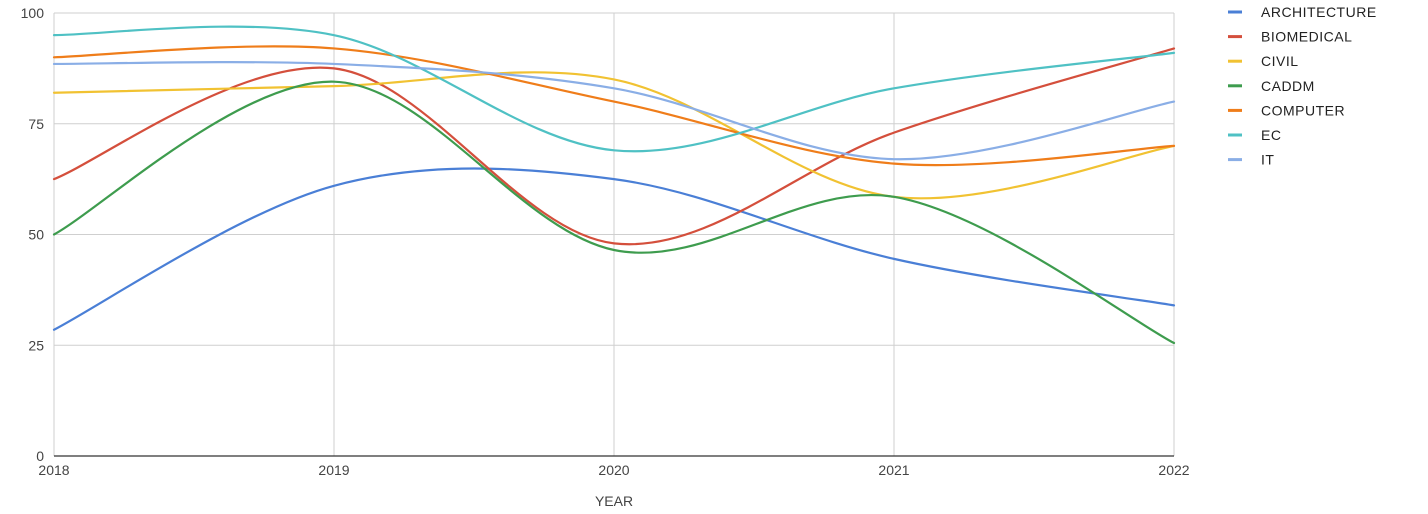 The image size is (1428, 514). Describe the element at coordinates (614, 501) in the screenshot. I see `x-axis-title: YEAR` at that location.